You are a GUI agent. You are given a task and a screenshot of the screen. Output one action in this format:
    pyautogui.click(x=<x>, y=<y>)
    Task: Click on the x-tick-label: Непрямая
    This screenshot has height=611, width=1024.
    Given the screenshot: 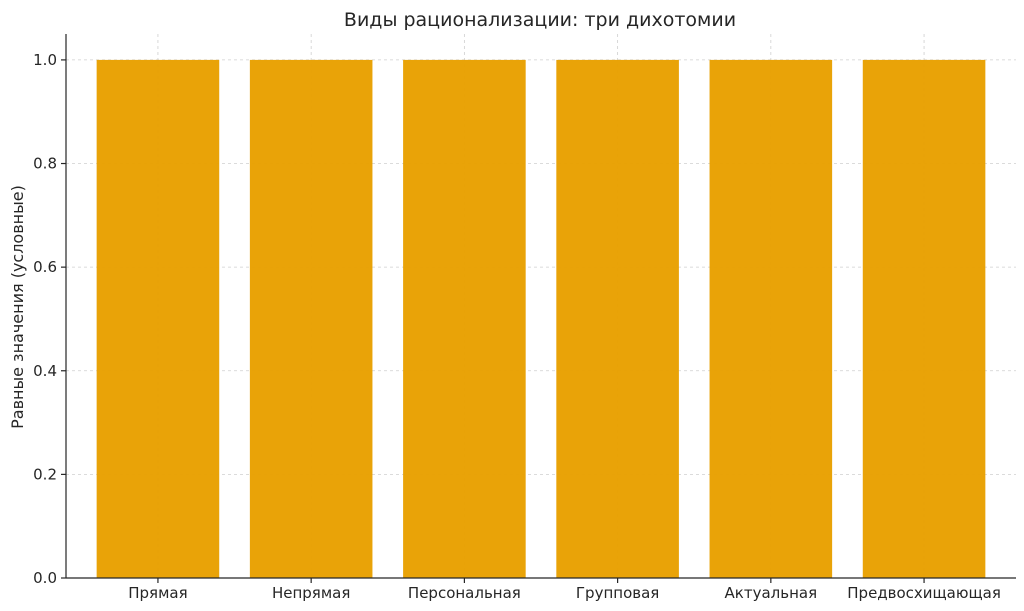 What is the action you would take?
    pyautogui.click(x=311, y=593)
    